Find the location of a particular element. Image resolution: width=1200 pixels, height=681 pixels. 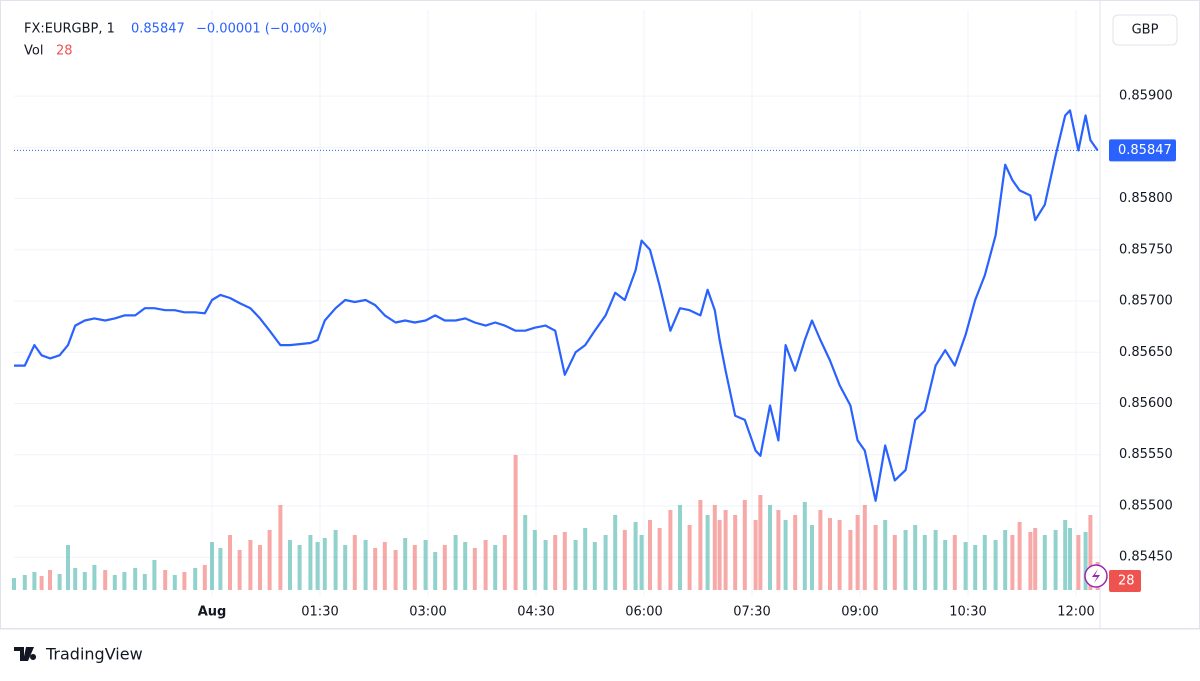

x-tick-label: 04:30 is located at coordinates (535, 612).